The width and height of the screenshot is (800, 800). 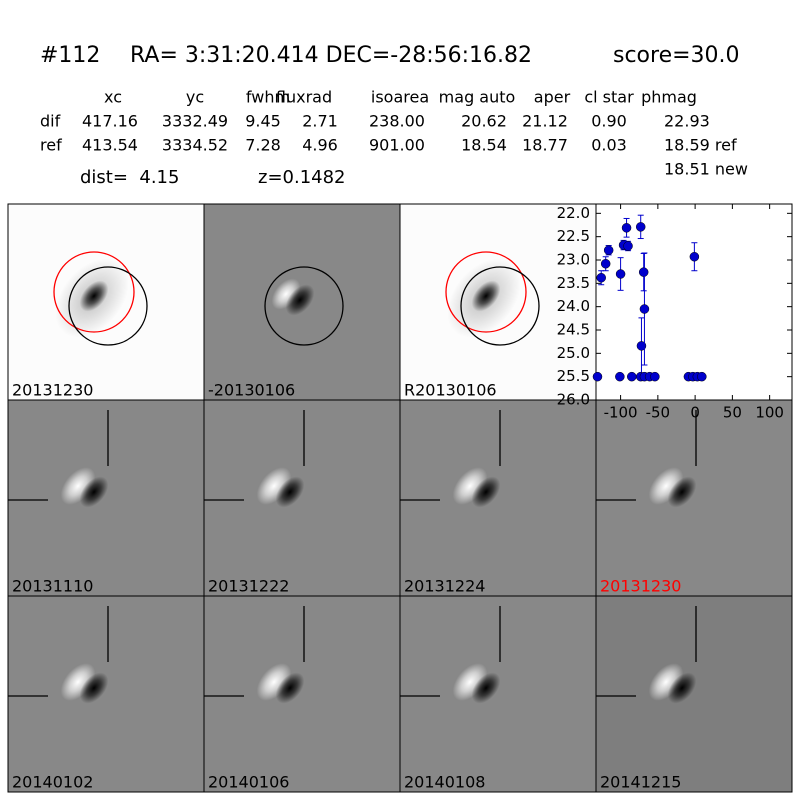 I want to click on image-panel: 20131110, so click(x=106, y=498).